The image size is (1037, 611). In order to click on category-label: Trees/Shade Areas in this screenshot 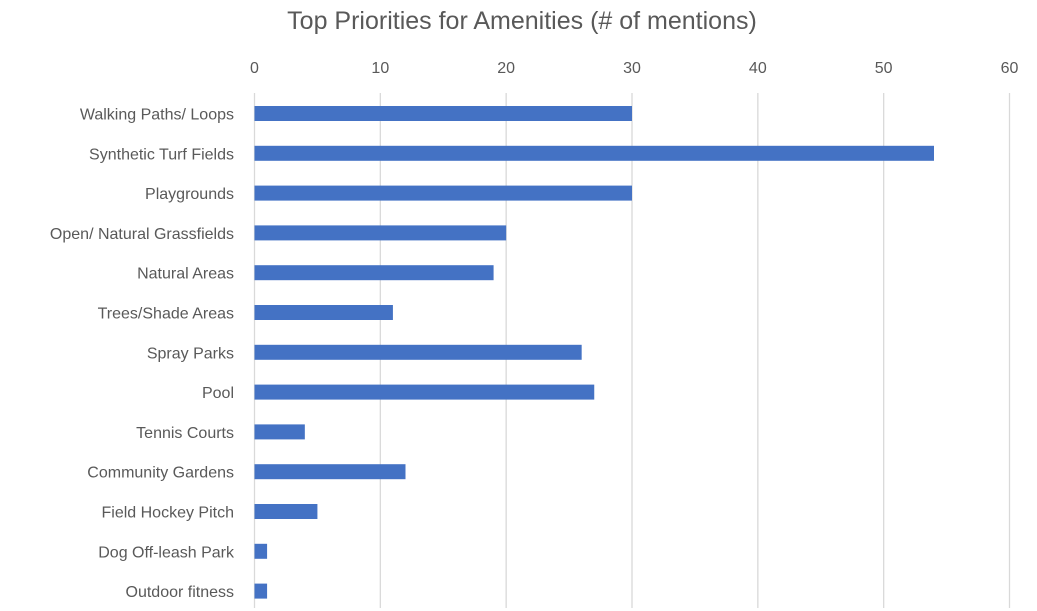, I will do `click(166, 314)`.